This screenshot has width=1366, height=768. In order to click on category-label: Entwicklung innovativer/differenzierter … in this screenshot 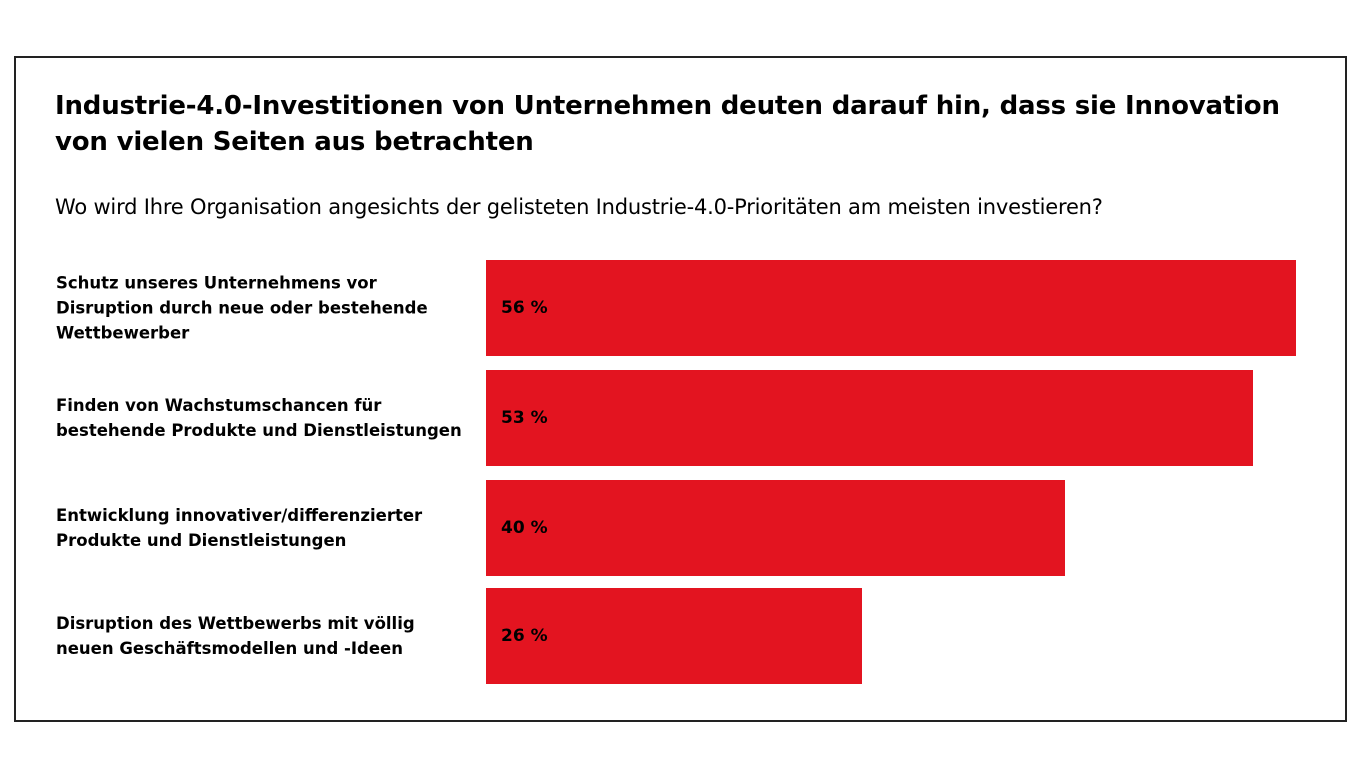, I will do `click(239, 528)`.